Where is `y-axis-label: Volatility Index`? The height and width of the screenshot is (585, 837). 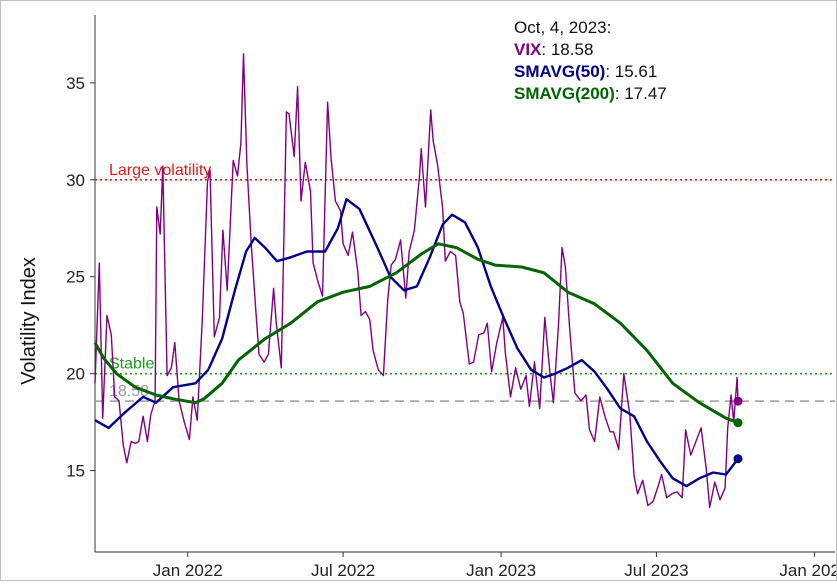
y-axis-label: Volatility Index is located at coordinates (29, 321).